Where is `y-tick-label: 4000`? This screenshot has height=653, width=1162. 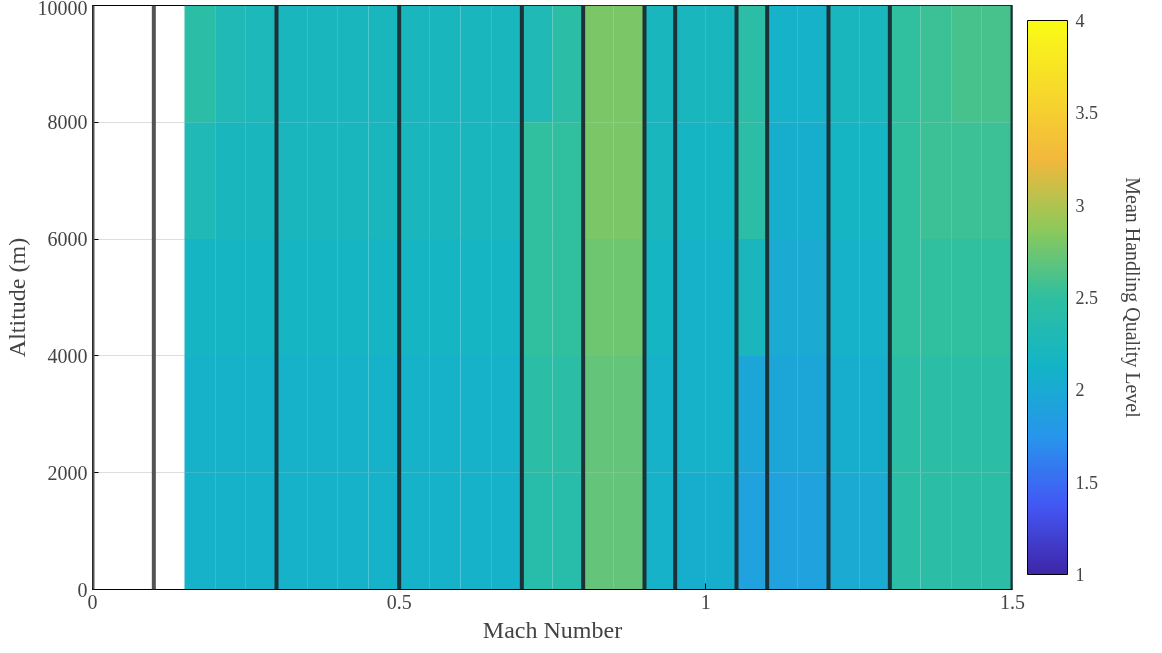
y-tick-label: 4000 is located at coordinates (67, 355).